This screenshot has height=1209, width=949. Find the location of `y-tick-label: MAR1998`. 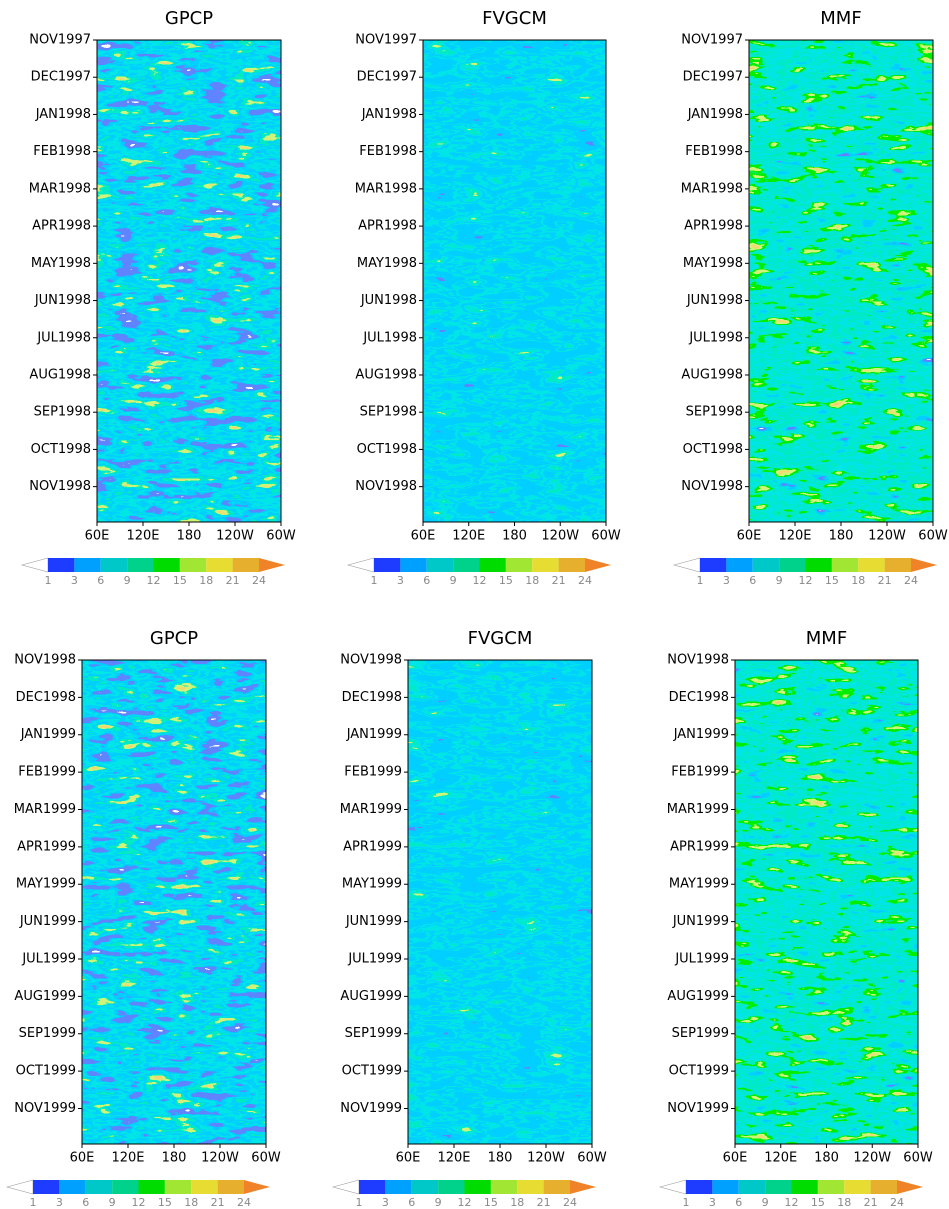

y-tick-label: MAR1998 is located at coordinates (386, 188).